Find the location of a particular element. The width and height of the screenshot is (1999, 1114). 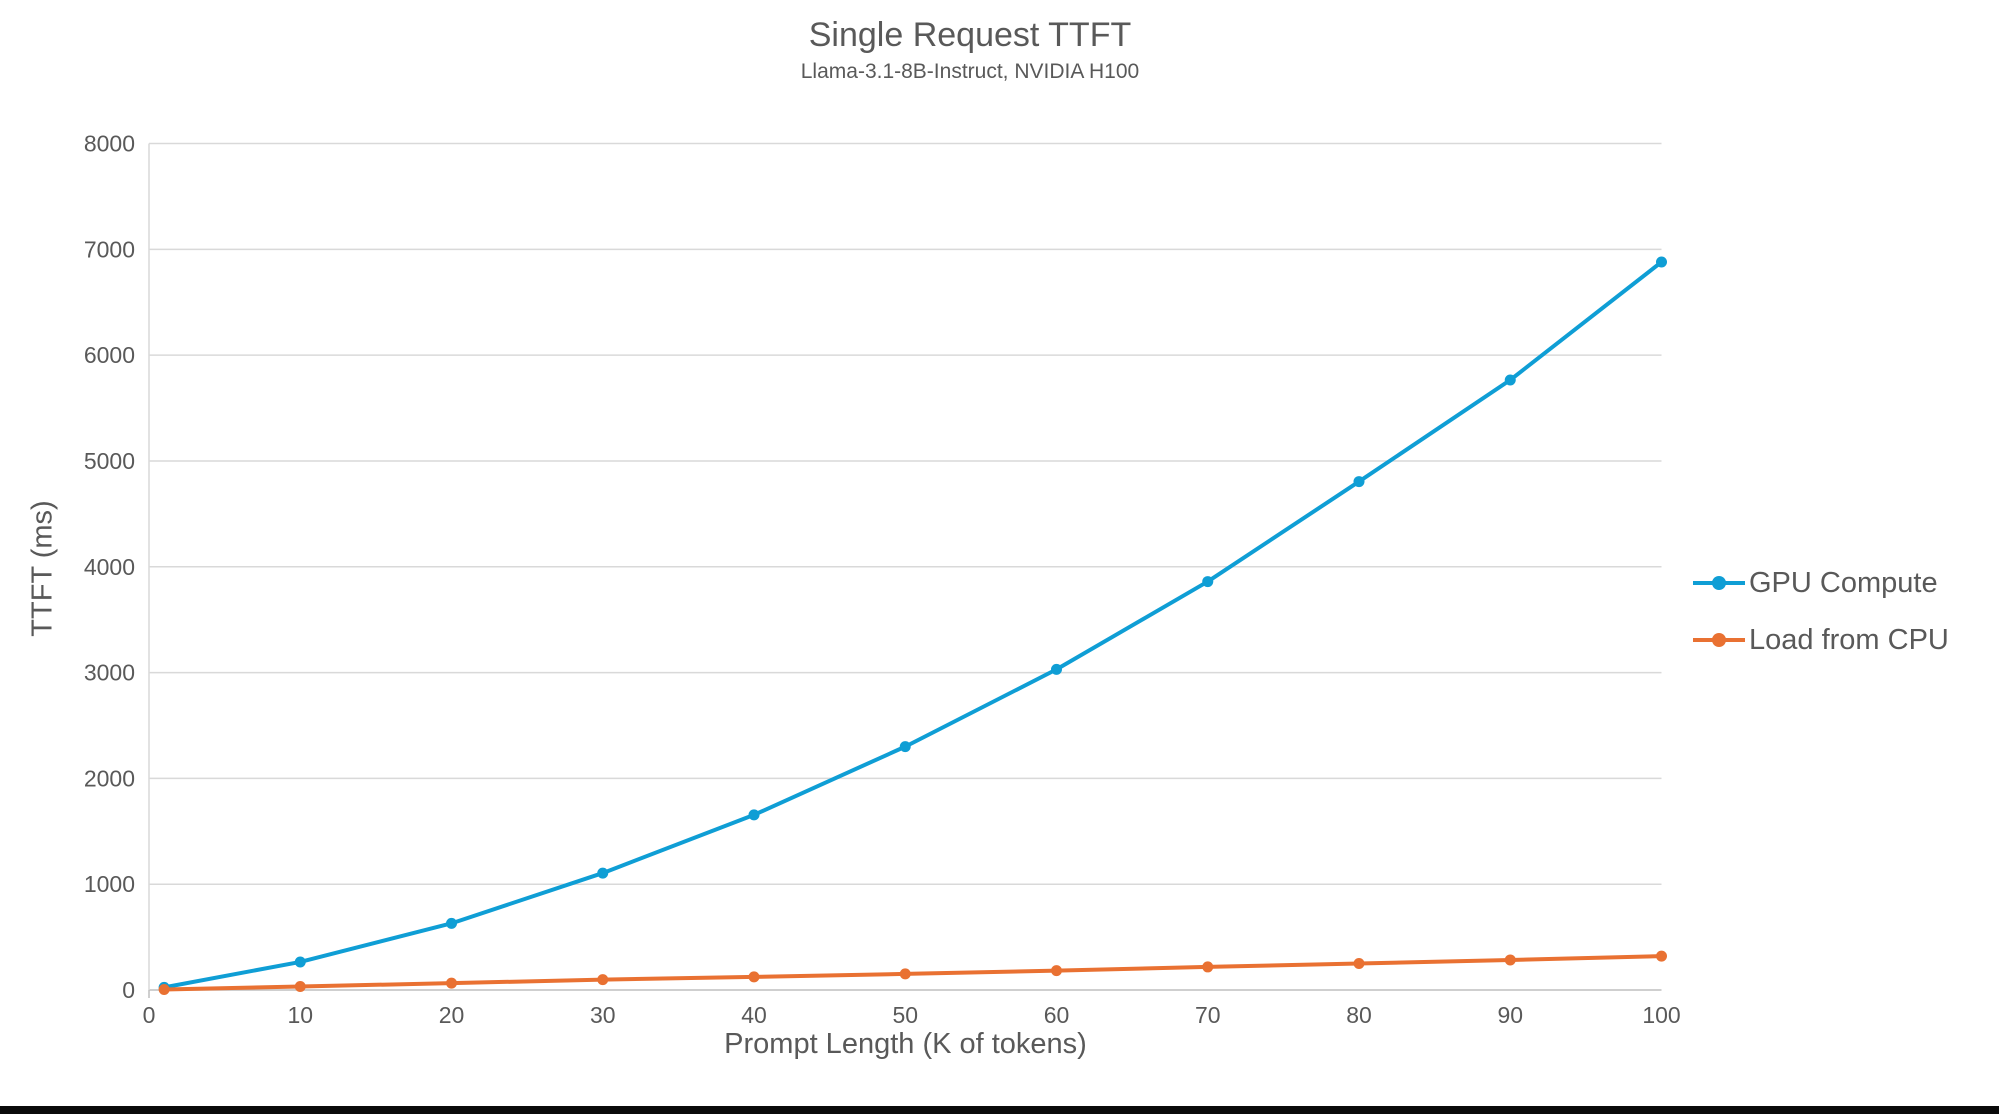

legend-item-gpu-compute: GPU Compute is located at coordinates (1821, 583).